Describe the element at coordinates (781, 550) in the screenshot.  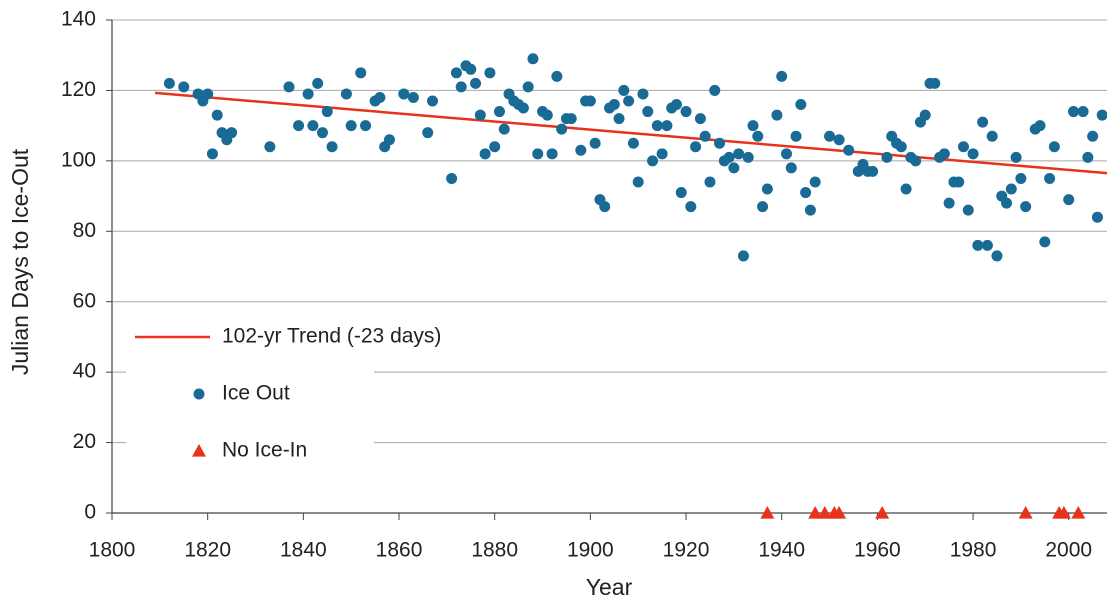
I see `x-tick-label: 1940` at that location.